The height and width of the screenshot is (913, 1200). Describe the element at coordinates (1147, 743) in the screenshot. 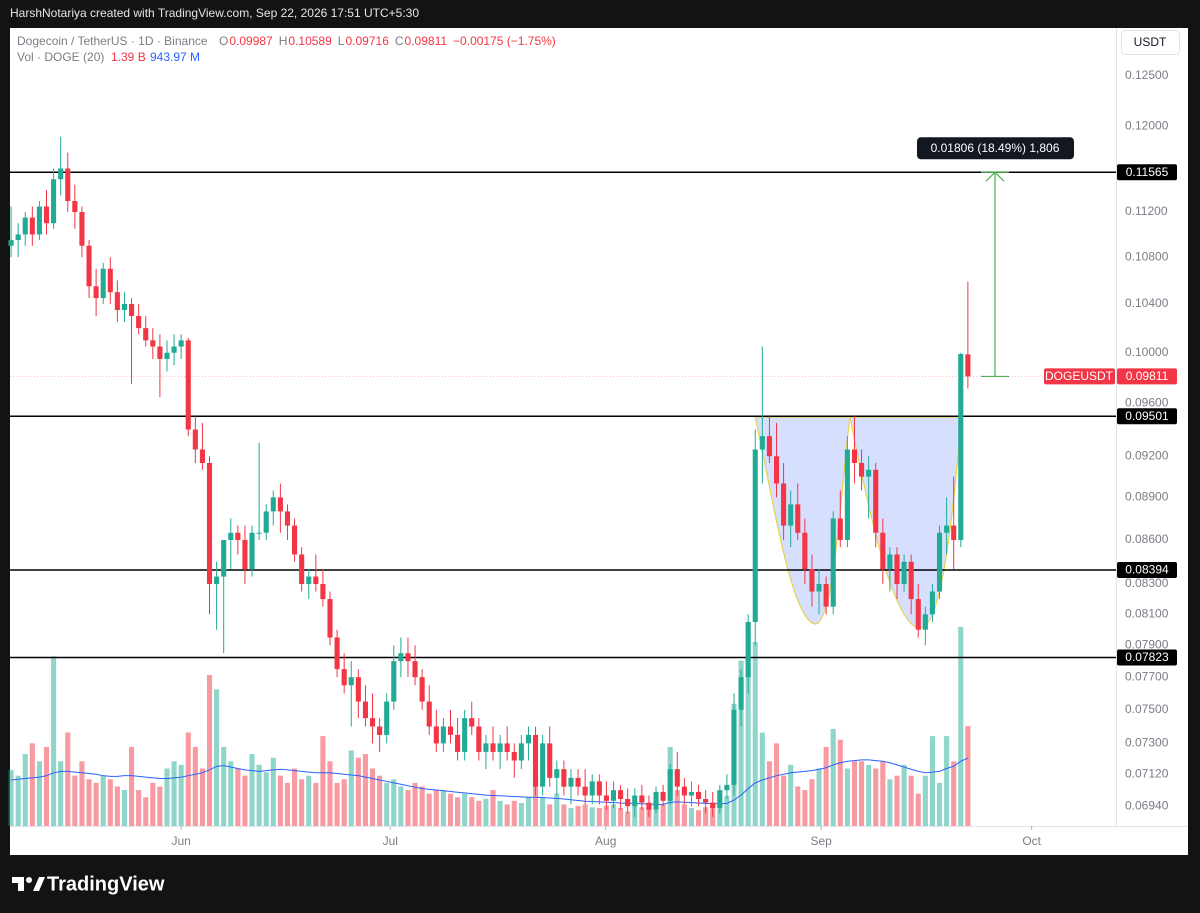

I see `y-tick-label: 0.07300` at that location.